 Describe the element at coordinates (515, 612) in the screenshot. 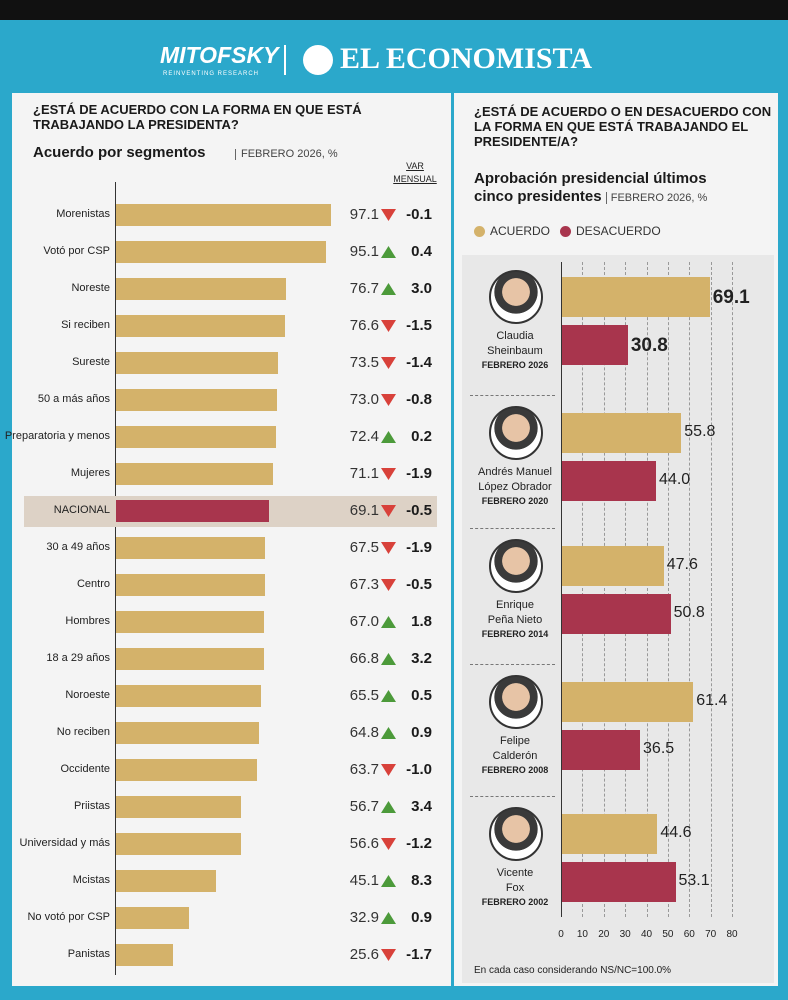

I see `category-label: Enrique Peña Nieto` at that location.